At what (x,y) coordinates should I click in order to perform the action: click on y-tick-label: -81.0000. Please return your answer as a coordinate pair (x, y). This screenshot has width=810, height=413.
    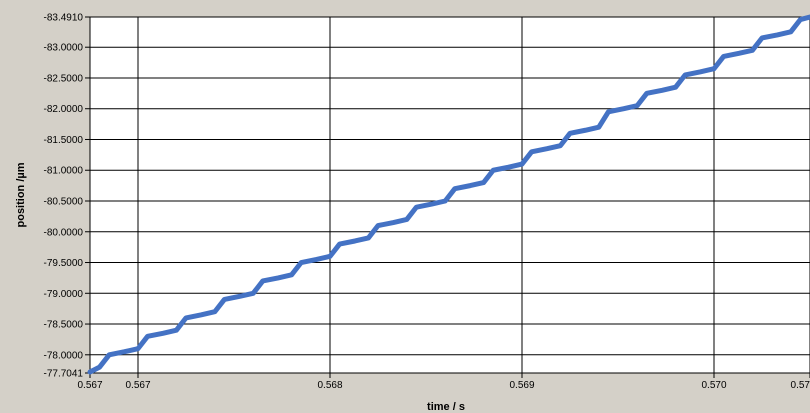
    Looking at the image, I should click on (64, 171).